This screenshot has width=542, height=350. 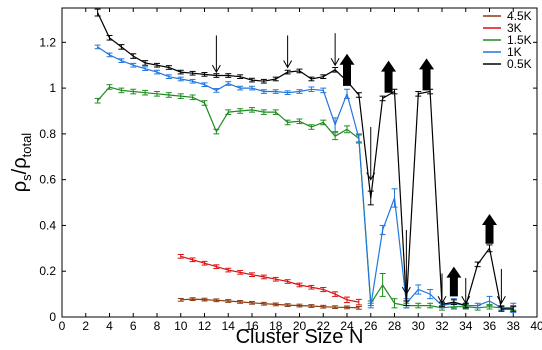 I want to click on y-tick-label: 0.8, so click(x=47, y=134).